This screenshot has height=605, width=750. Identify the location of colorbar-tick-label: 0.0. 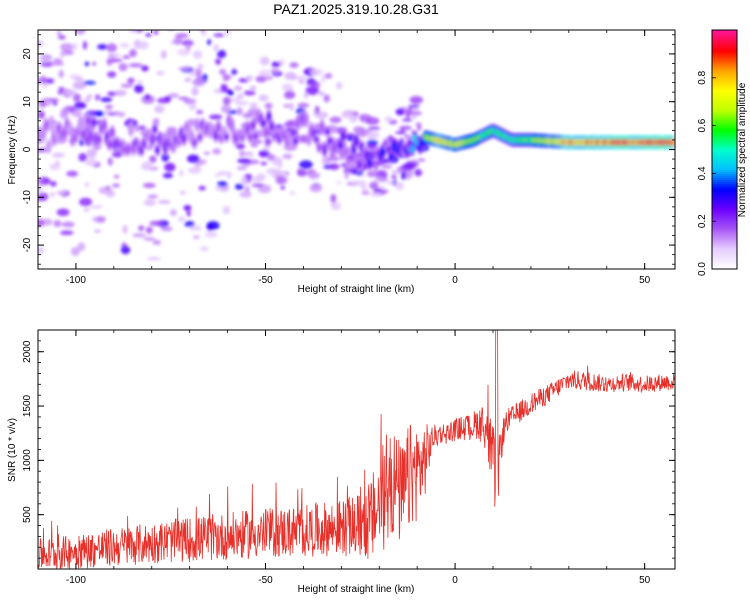
(702, 269).